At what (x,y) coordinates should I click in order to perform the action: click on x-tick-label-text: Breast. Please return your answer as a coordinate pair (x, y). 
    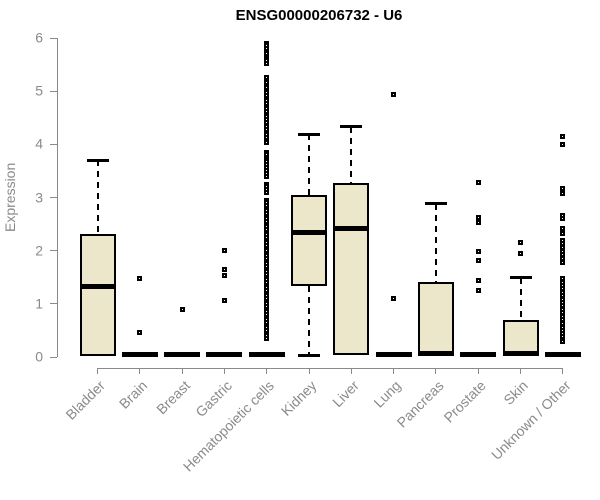
    Looking at the image, I should click on (172, 397).